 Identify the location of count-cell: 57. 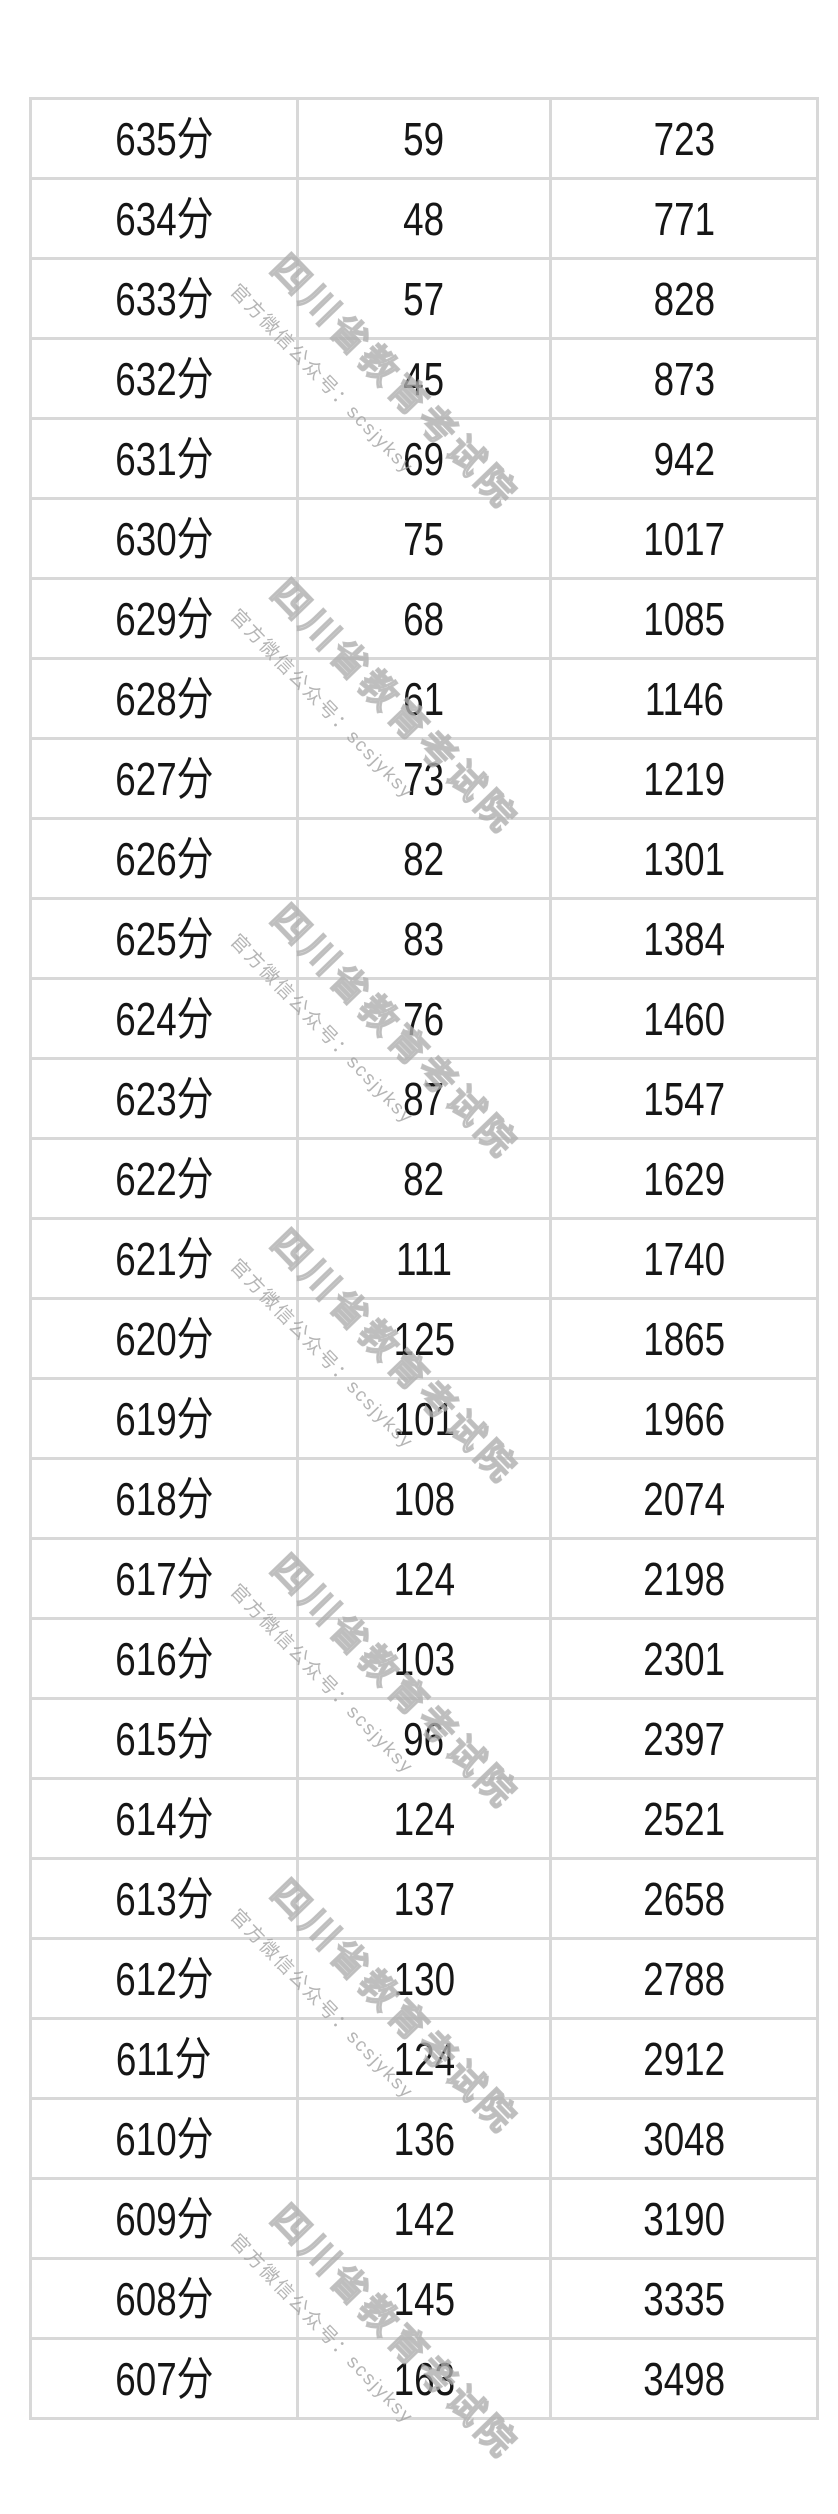
(424, 298).